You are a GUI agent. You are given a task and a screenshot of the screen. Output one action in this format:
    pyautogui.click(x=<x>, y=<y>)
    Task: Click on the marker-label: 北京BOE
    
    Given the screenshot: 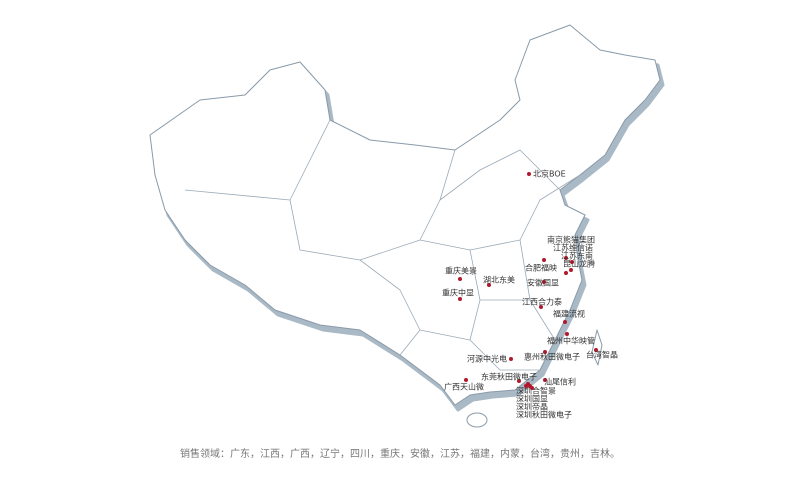 What is the action you would take?
    pyautogui.click(x=549, y=174)
    